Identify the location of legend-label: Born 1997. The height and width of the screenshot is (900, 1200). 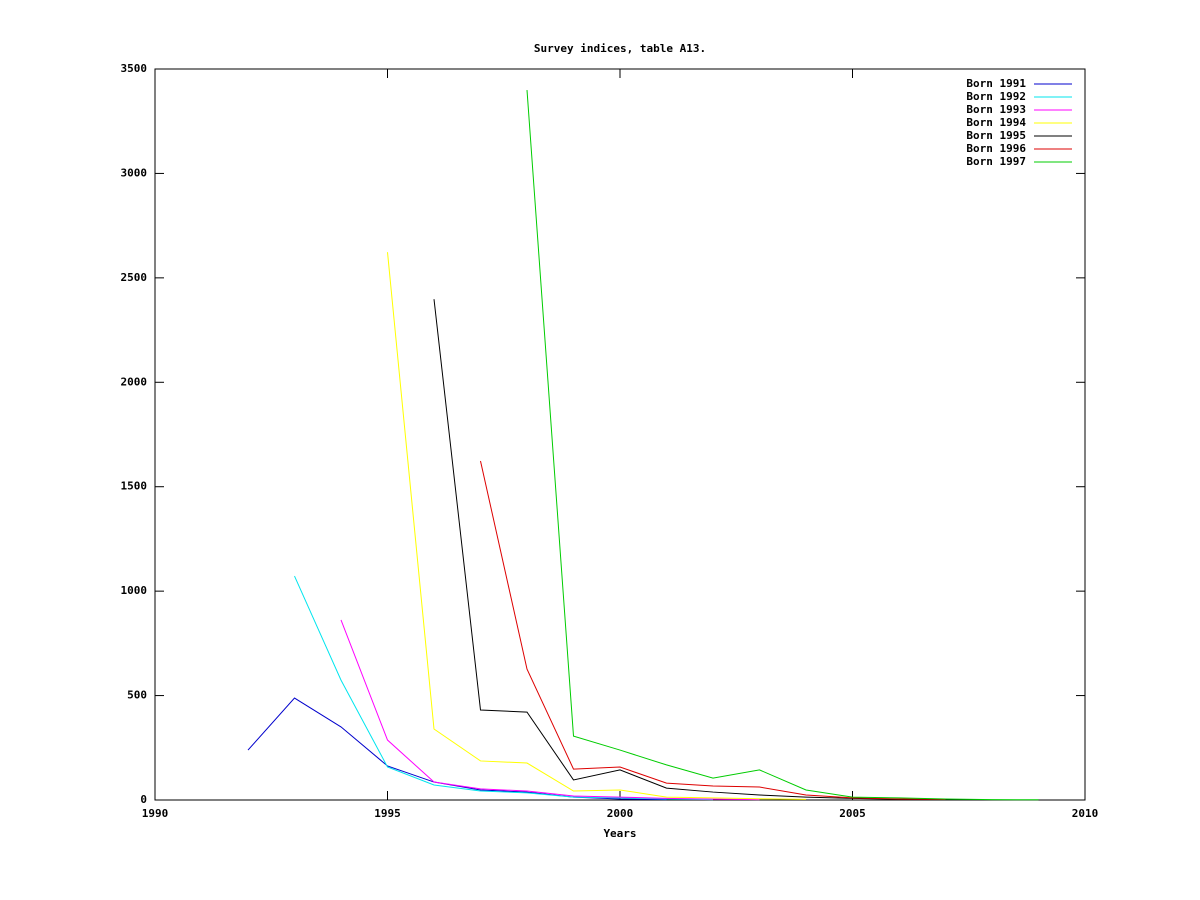
(996, 161).